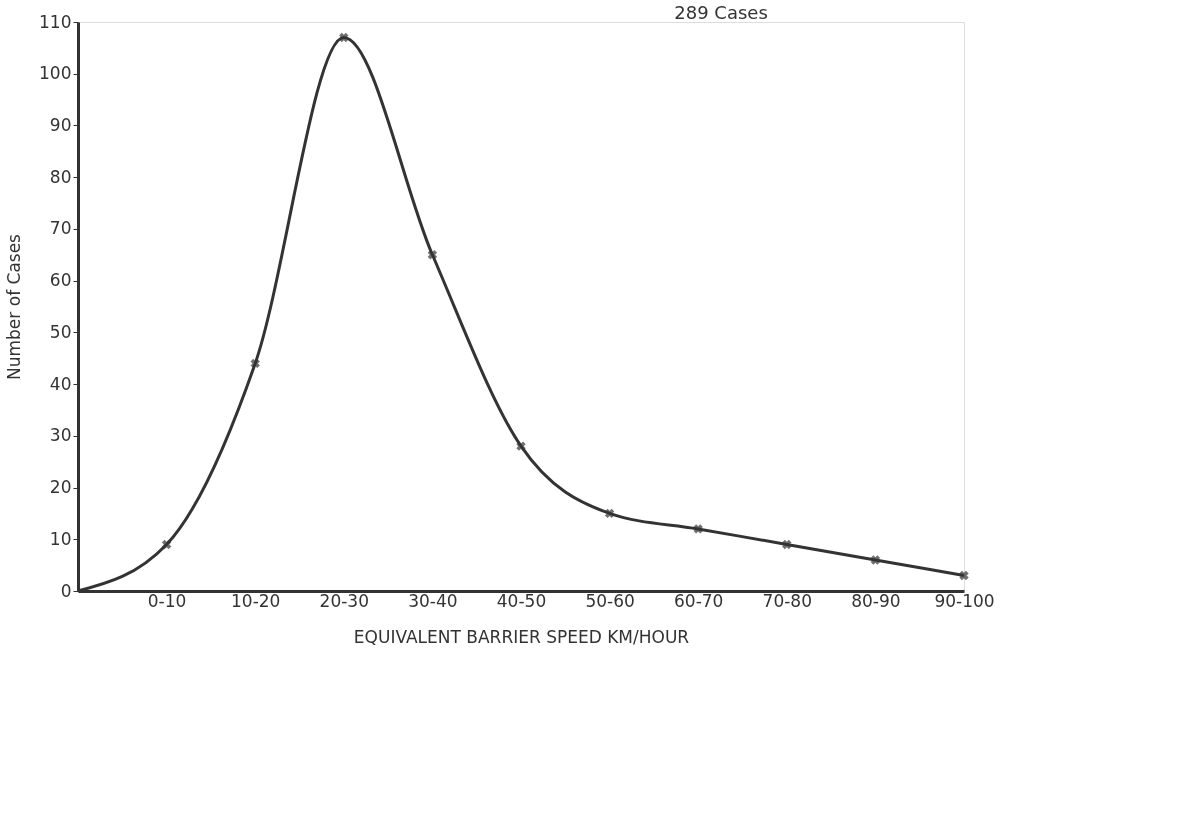 The image size is (1191, 817). Describe the element at coordinates (344, 600) in the screenshot. I see `x-tick-label: 20-30` at that location.